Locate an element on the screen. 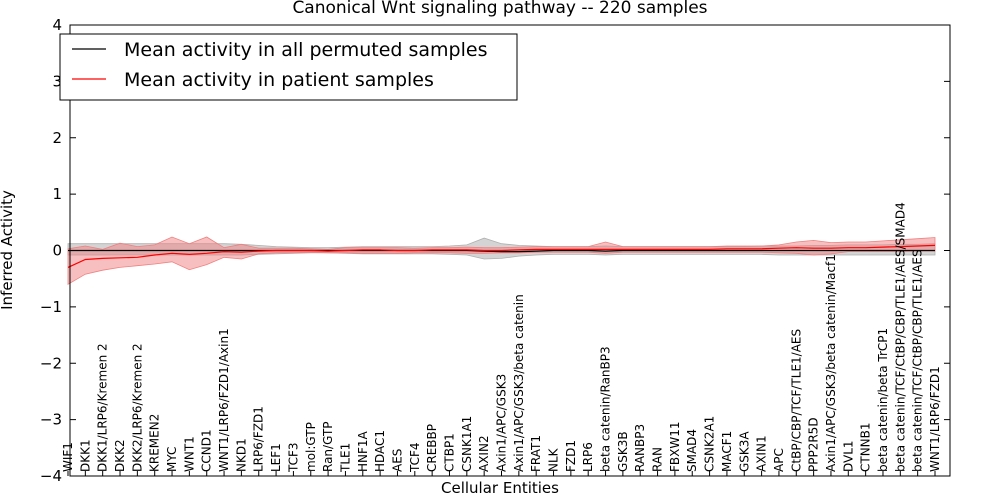  x-tick-label: AXIN2 is located at coordinates (484, 453).